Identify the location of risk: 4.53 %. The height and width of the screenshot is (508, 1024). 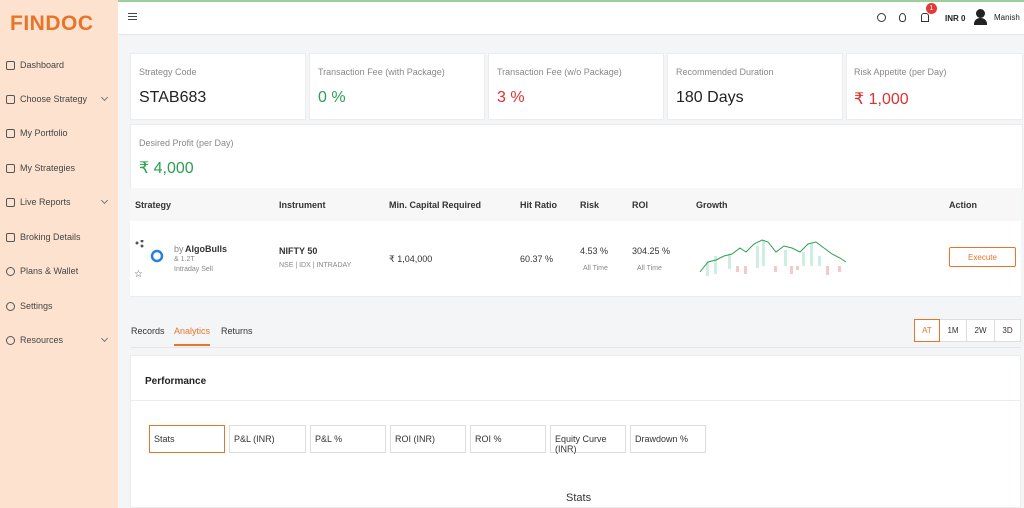
(594, 251).